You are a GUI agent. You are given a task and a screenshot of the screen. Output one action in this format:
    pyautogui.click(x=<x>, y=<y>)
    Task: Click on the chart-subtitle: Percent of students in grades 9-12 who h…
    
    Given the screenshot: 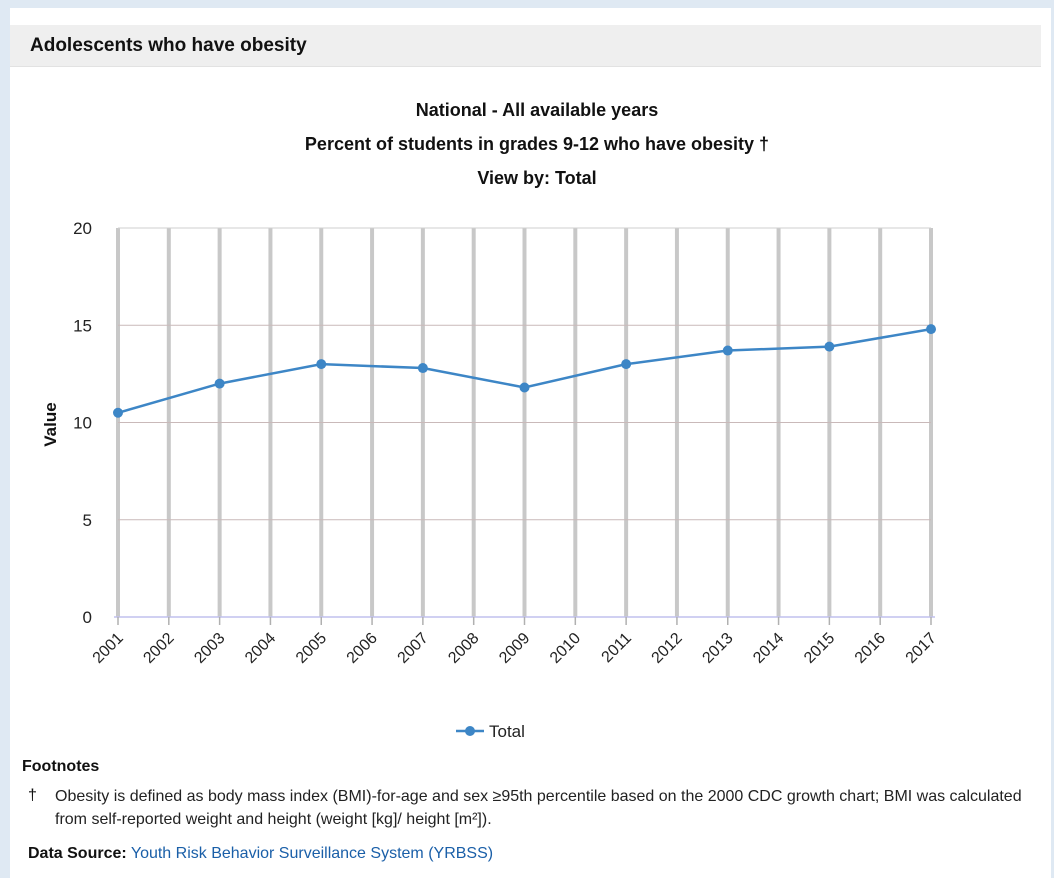 What is the action you would take?
    pyautogui.click(x=537, y=144)
    